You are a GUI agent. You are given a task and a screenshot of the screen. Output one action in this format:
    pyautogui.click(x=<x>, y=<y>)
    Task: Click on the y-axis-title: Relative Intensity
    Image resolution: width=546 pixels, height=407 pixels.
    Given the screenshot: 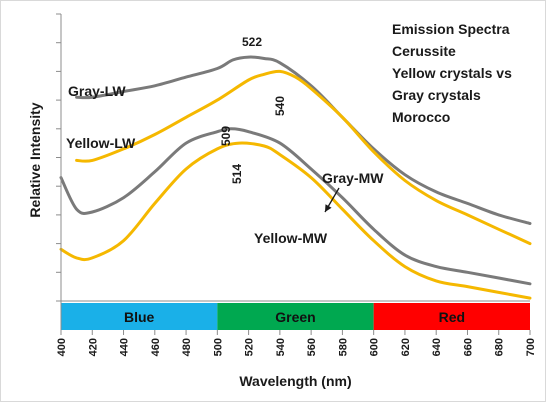 What is the action you would take?
    pyautogui.click(x=35, y=159)
    